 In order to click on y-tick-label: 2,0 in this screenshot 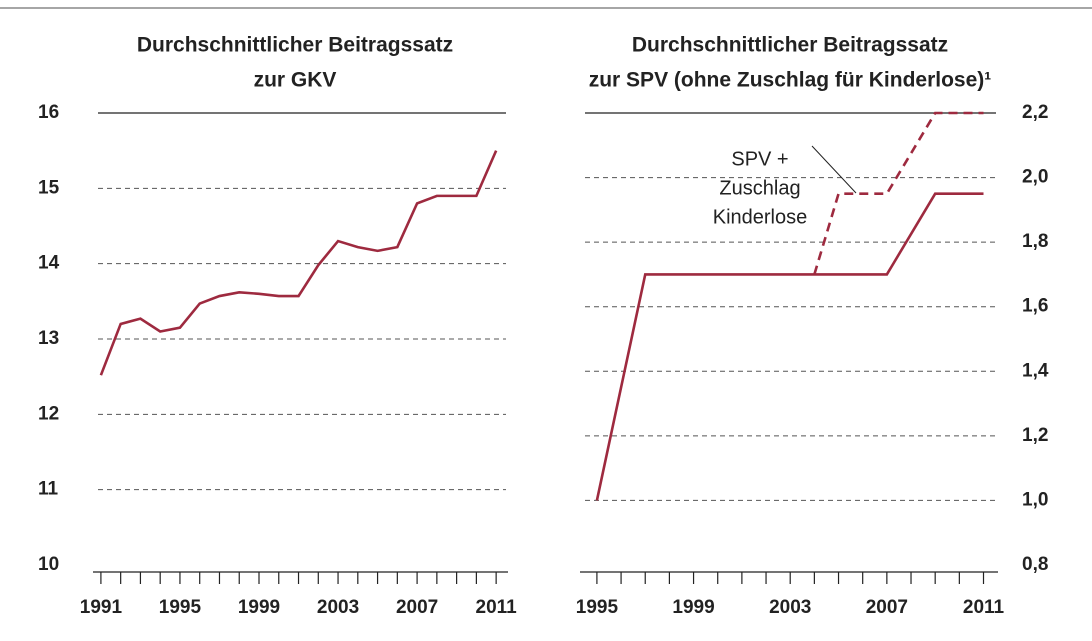, I will do `click(1035, 177)`.